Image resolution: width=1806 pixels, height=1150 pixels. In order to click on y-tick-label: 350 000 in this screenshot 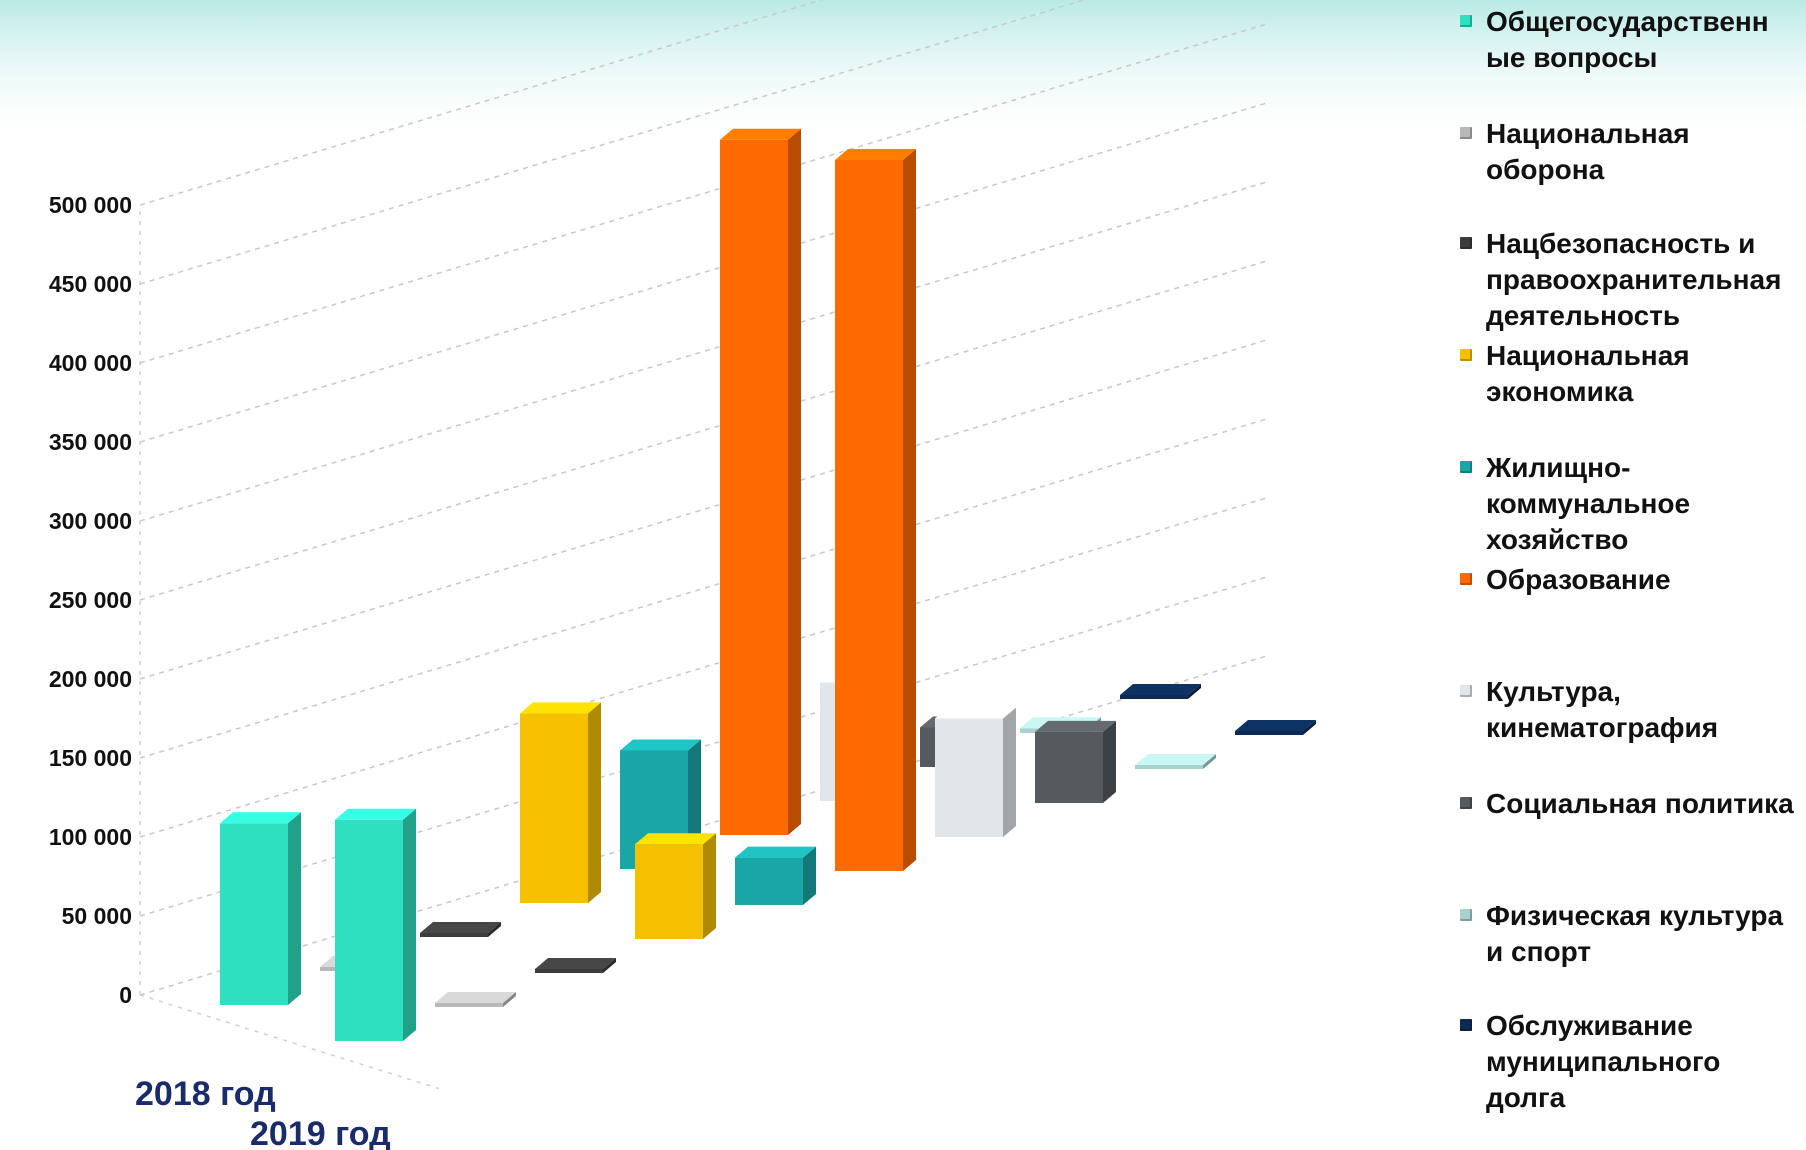, I will do `click(90, 442)`.